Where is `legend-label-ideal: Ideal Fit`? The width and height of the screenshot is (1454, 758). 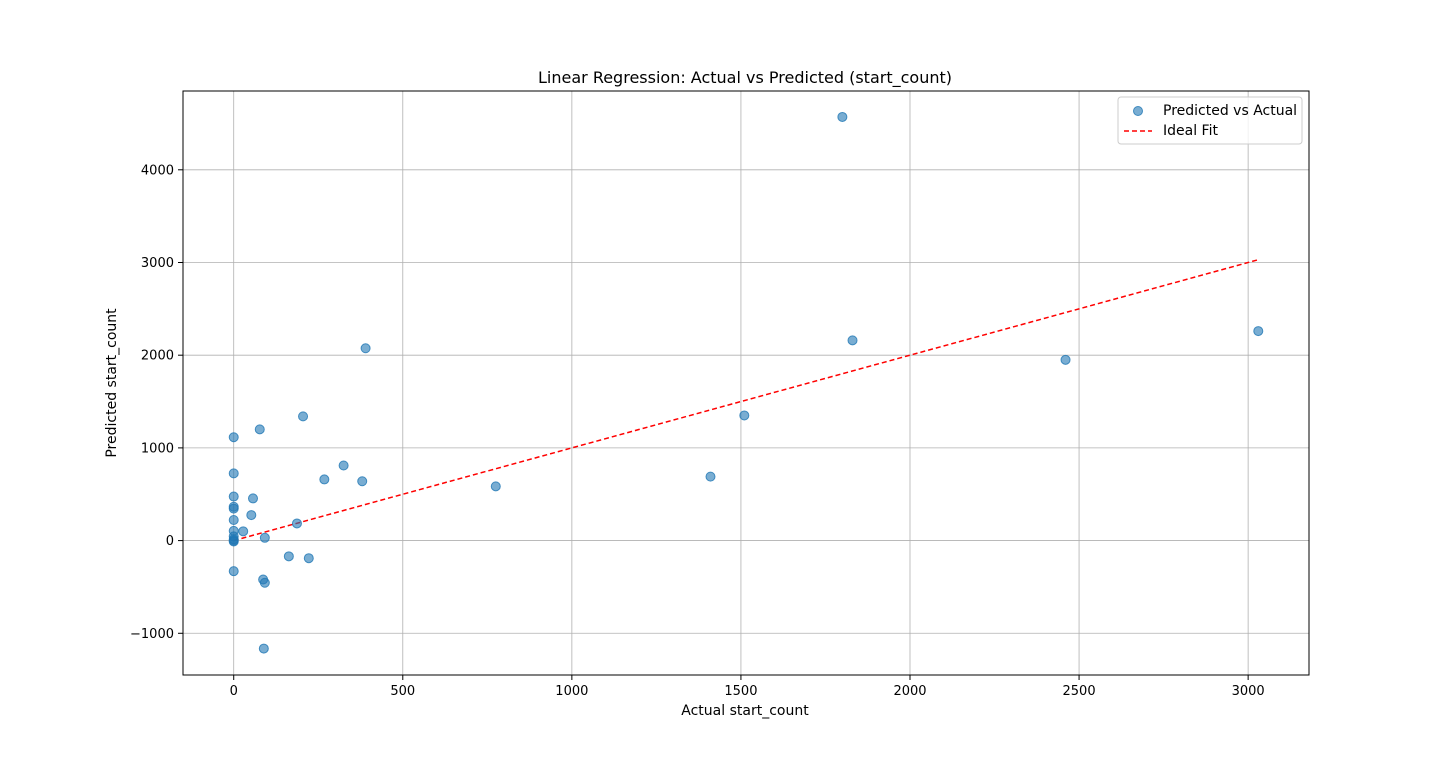
legend-label-ideal: Ideal Fit is located at coordinates (1190, 131).